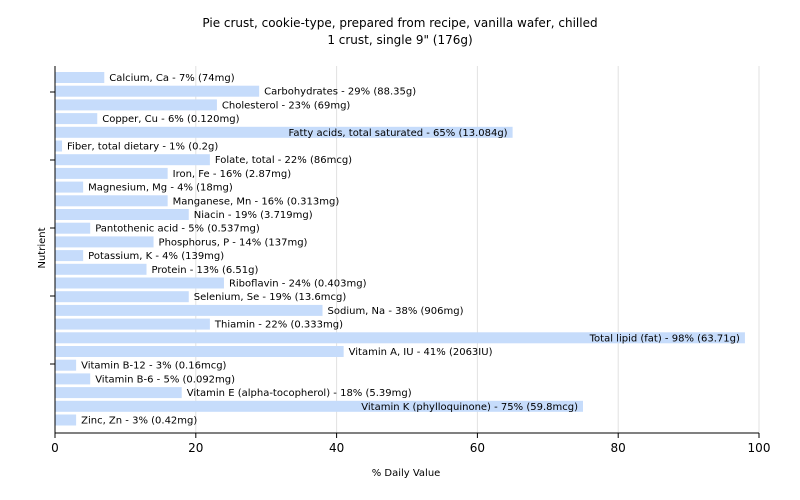  I want to click on x-tick-label: 20, so click(195, 448).